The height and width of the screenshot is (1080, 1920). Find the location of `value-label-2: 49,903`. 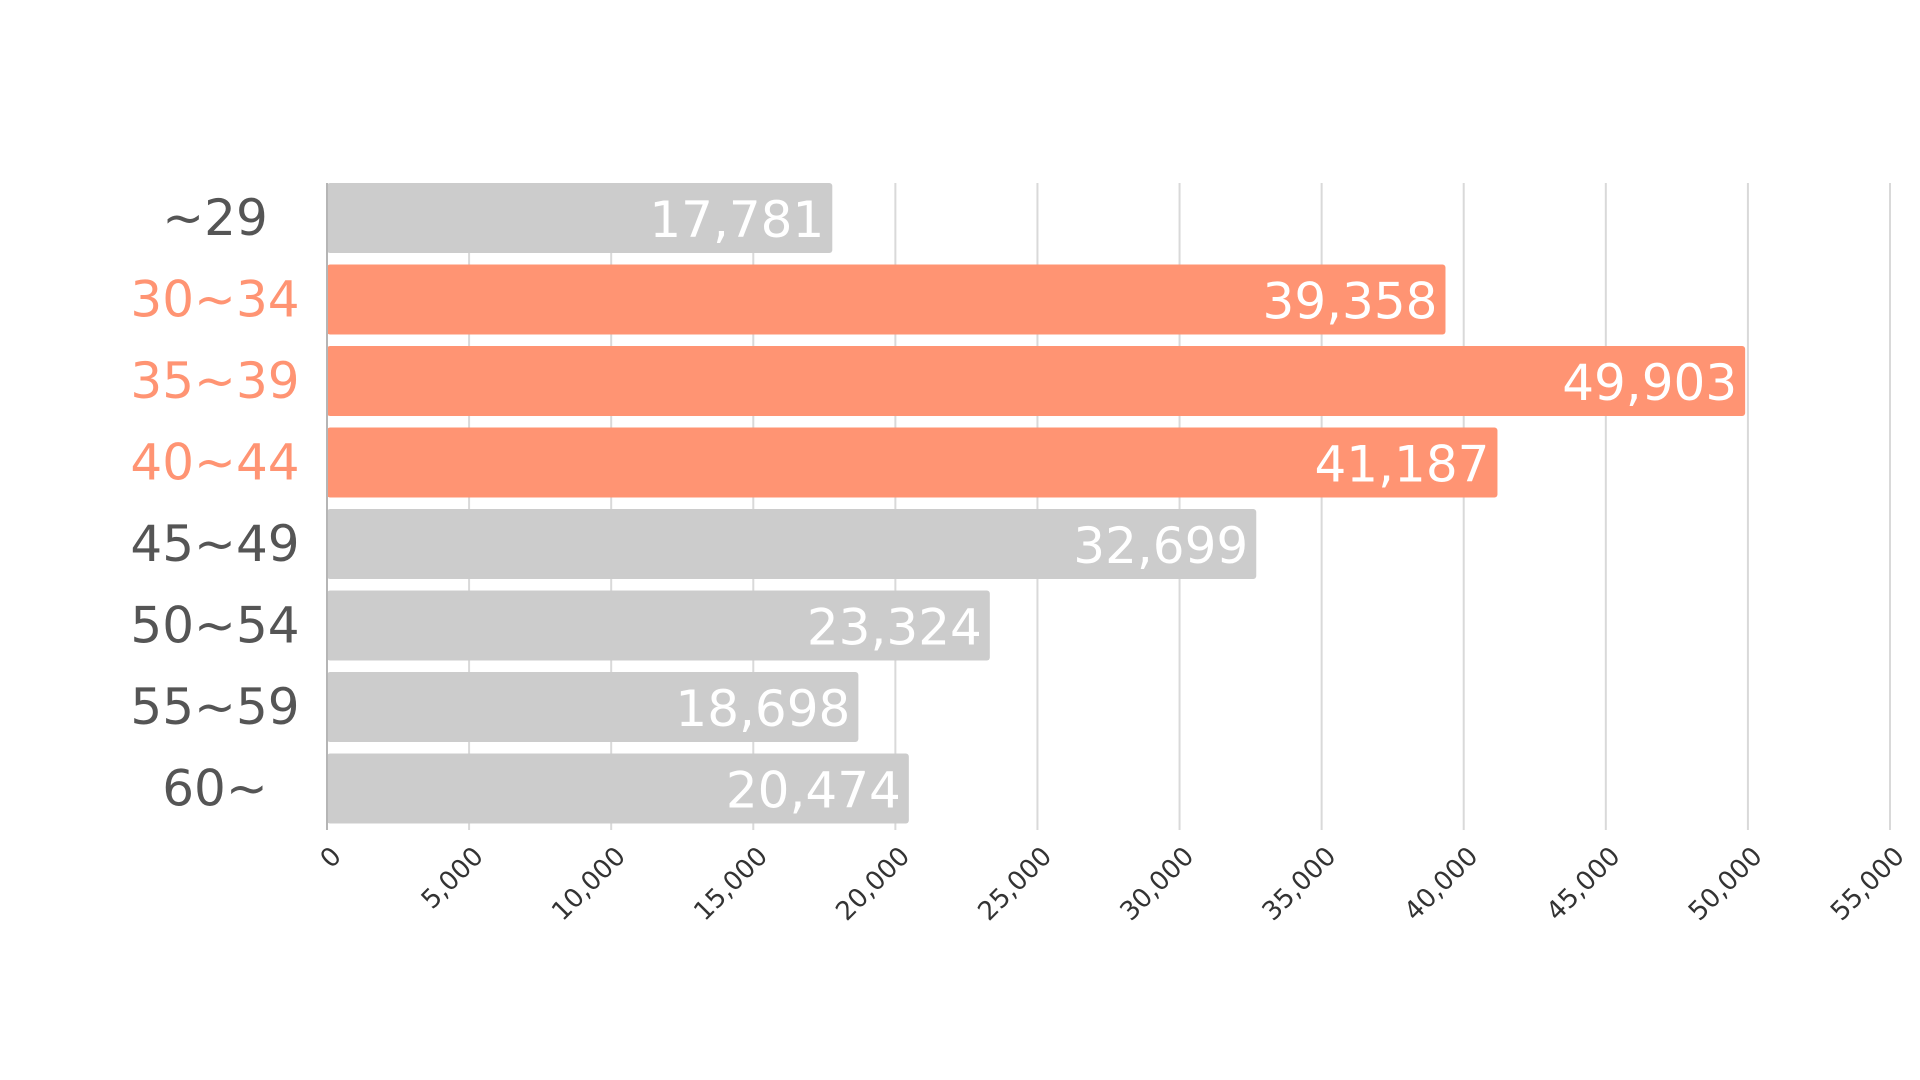

value-label-2: 49,903 is located at coordinates (1649, 383).